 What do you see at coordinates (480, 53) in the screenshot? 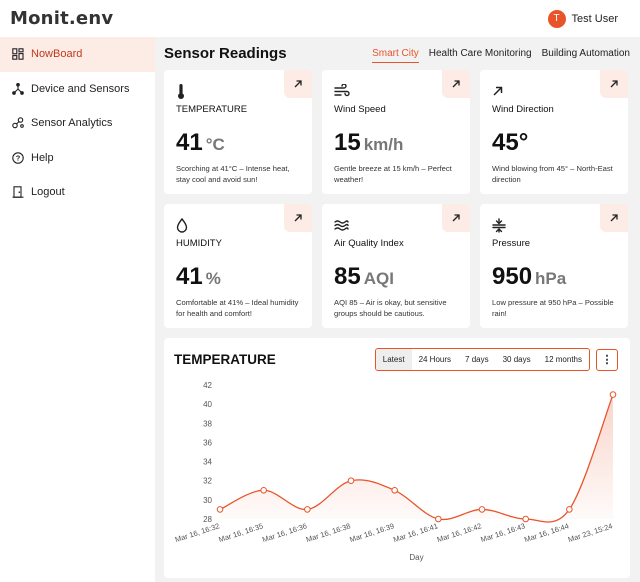
I see `tab-health-care-monitoring: Health Care Monitoring` at bounding box center [480, 53].